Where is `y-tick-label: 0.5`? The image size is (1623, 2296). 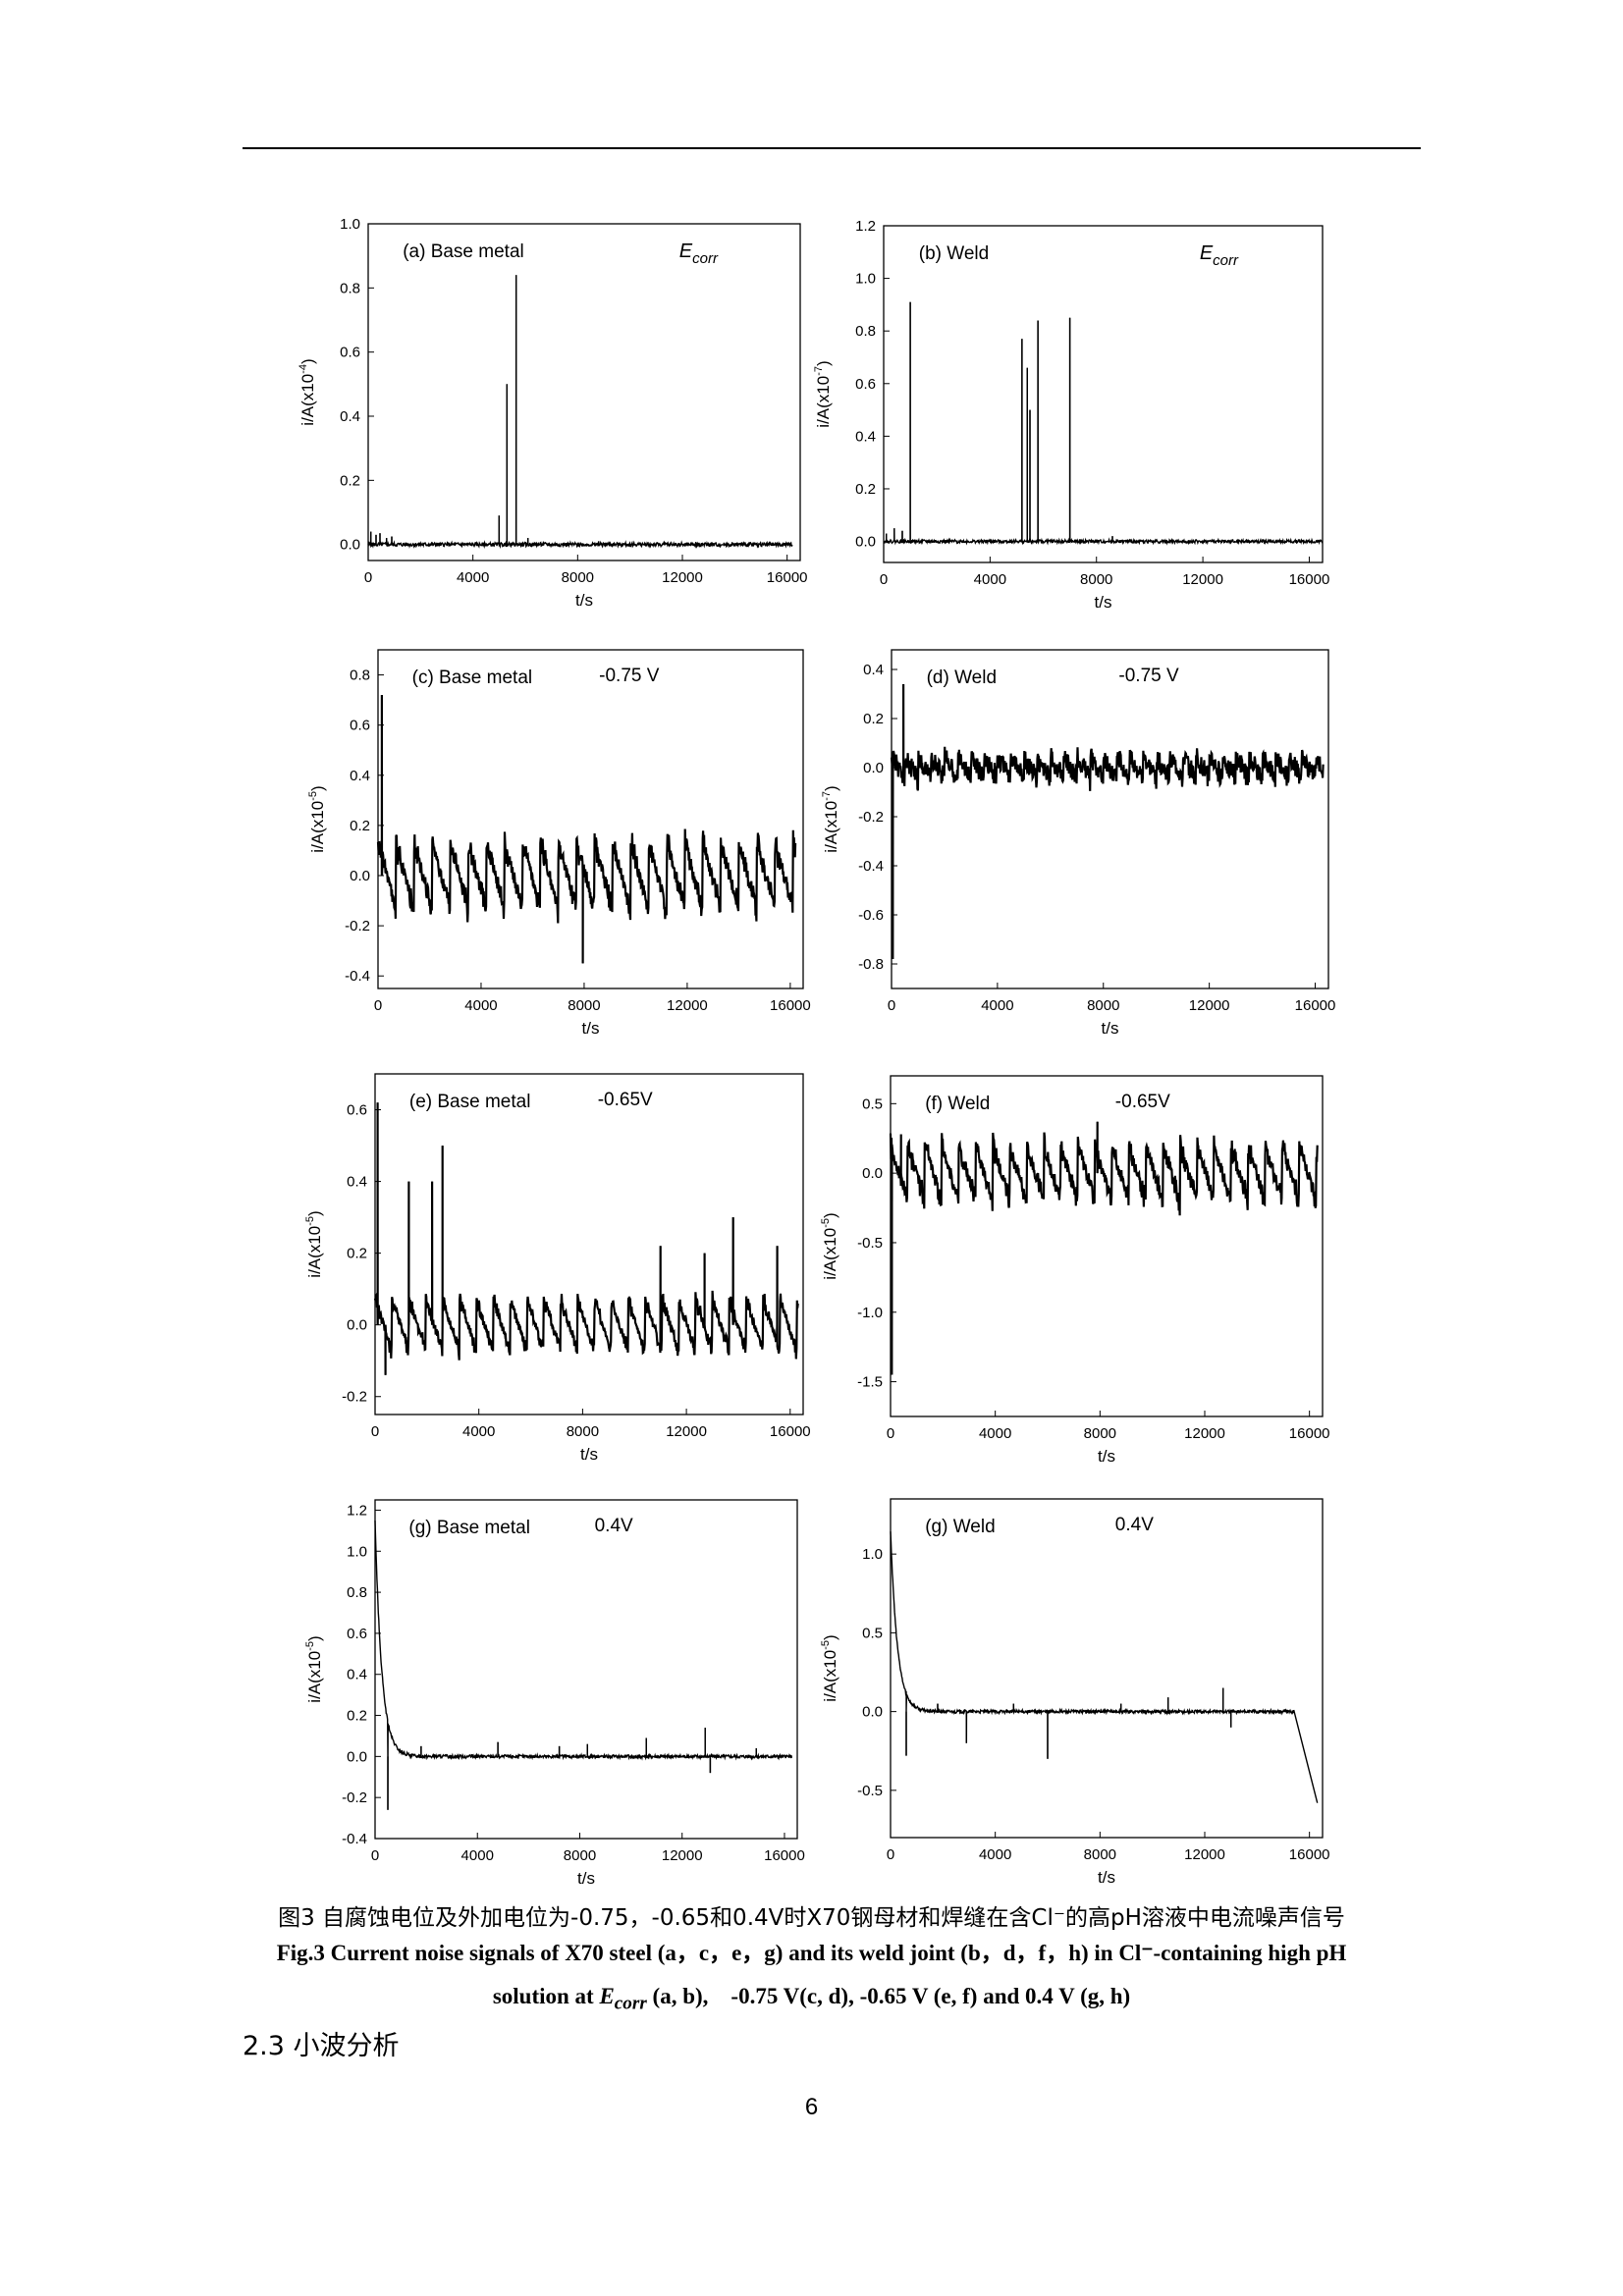 y-tick-label: 0.5 is located at coordinates (872, 1633).